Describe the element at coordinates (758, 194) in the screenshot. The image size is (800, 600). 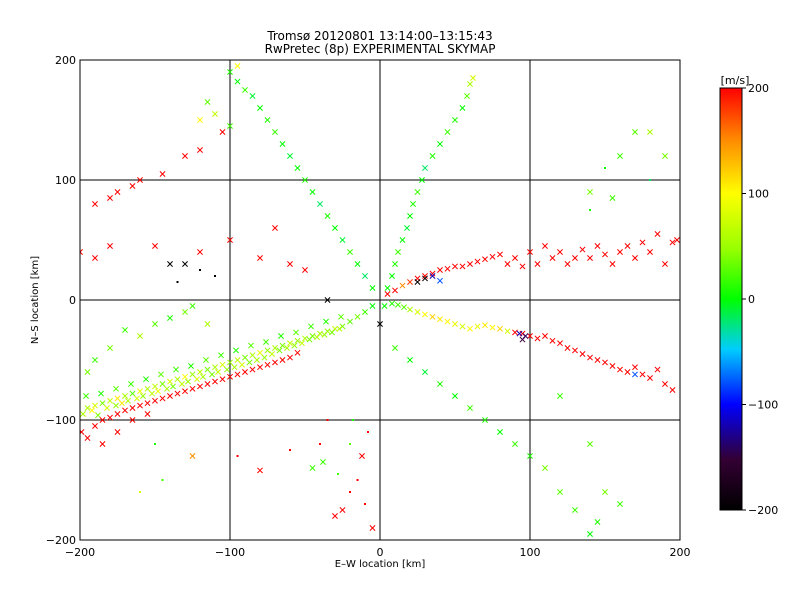
I see `colorbar-tick-label: 100` at that location.